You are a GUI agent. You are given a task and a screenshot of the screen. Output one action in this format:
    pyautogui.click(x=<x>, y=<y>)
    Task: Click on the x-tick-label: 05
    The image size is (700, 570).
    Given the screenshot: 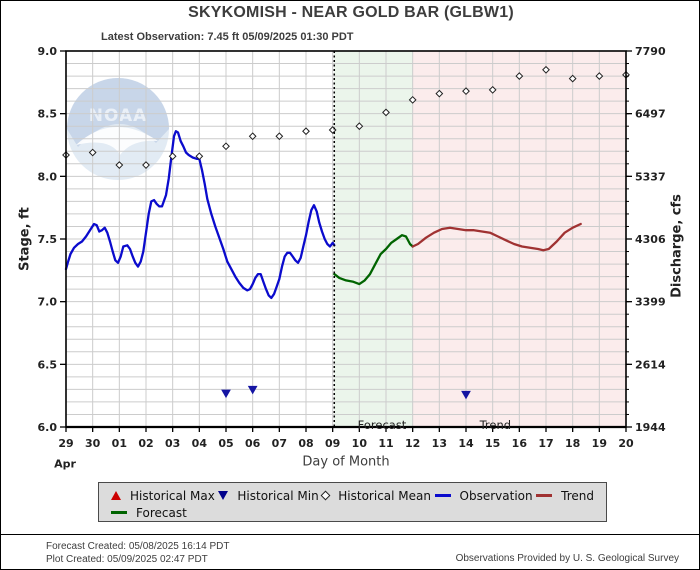 What is the action you would take?
    pyautogui.click(x=225, y=443)
    